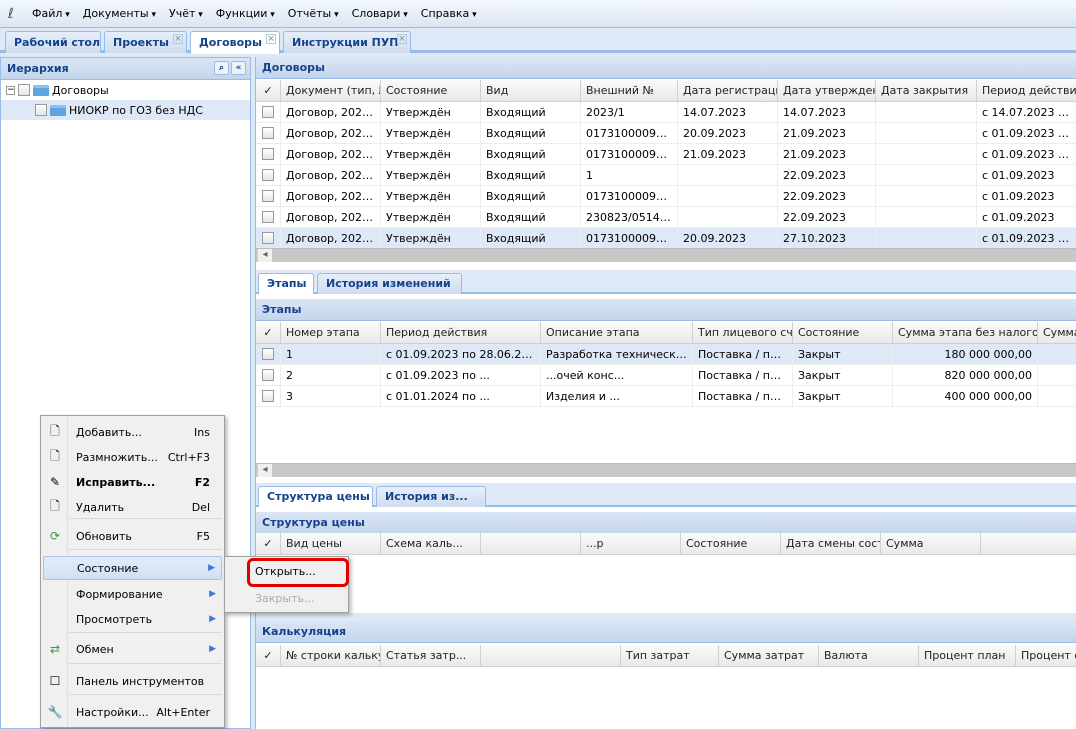 This screenshot has width=1076, height=729. Describe the element at coordinates (315, 496) in the screenshot. I see `tab-price-structure: Структура цены` at that location.